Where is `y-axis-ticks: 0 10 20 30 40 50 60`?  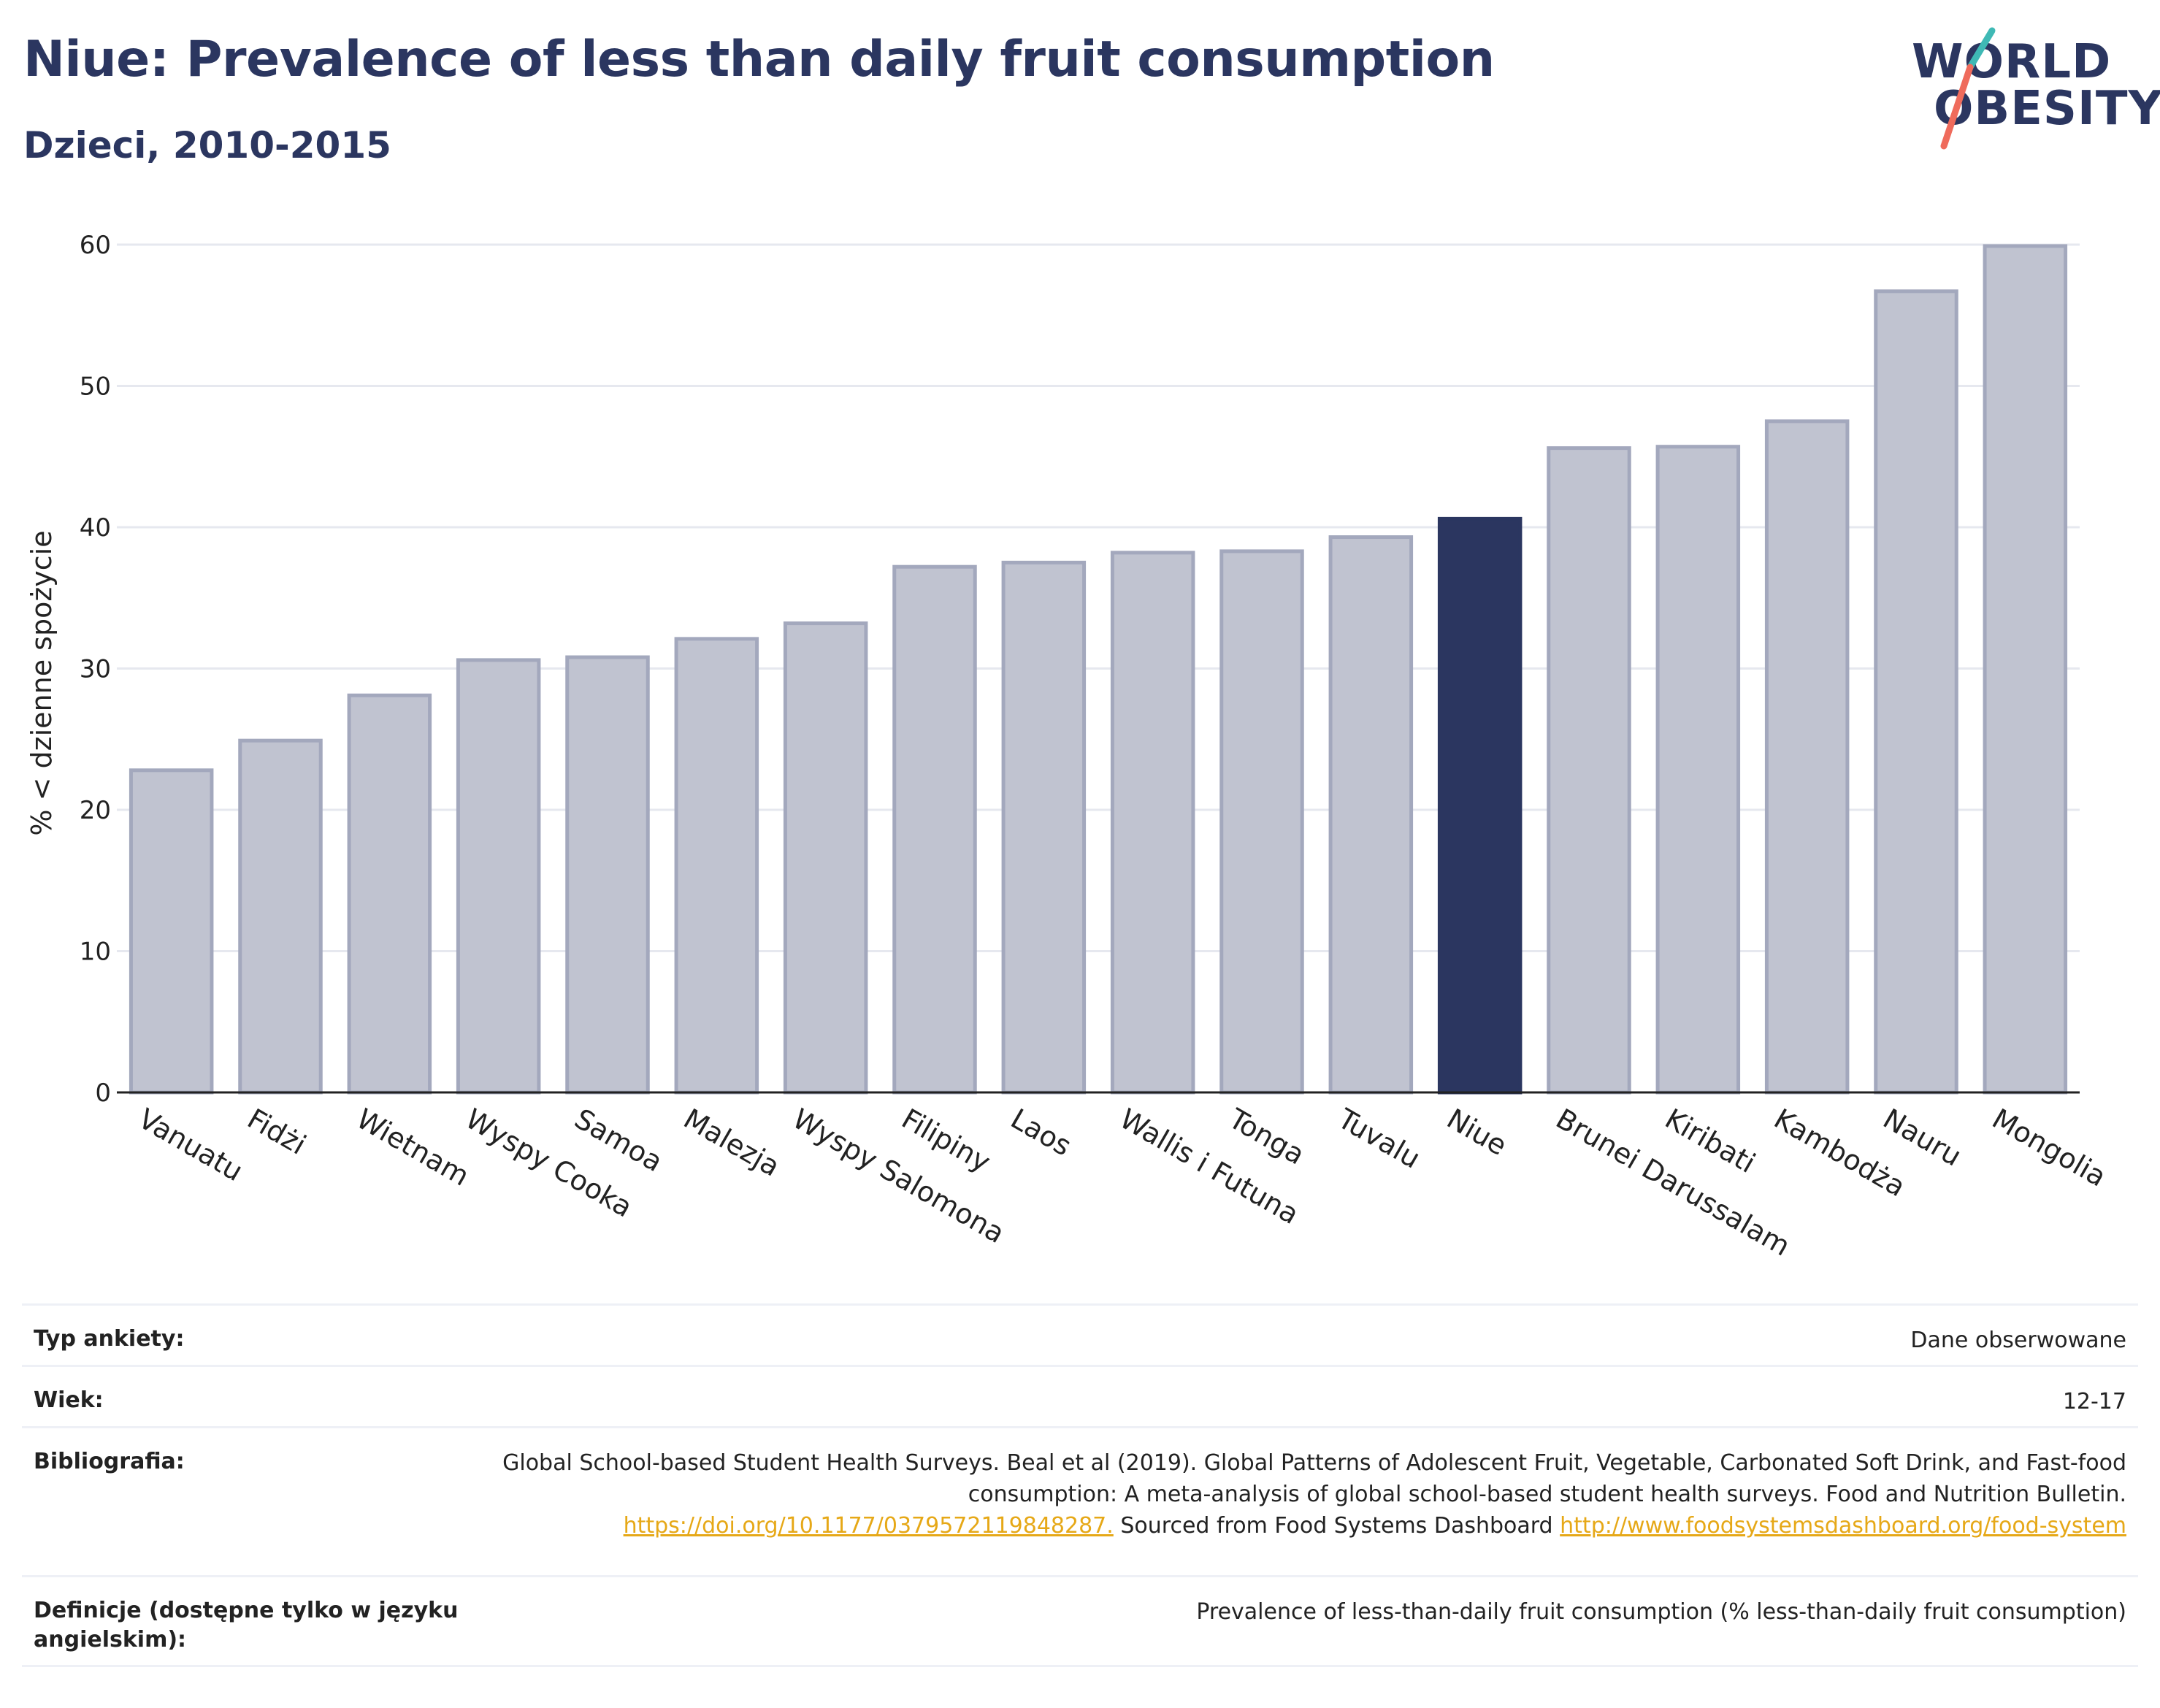
y-axis-ticks: 0 10 20 30 40 50 60 is located at coordinates (95, 669).